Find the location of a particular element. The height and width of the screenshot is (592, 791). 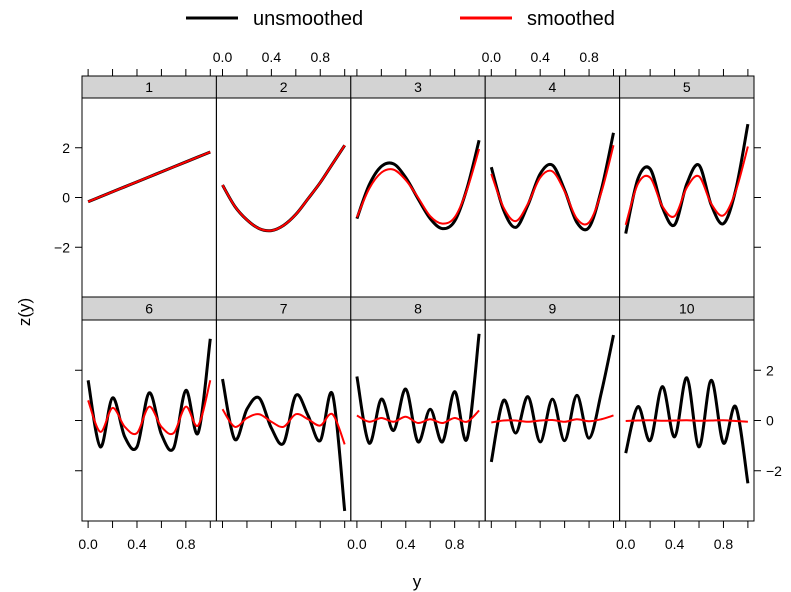

panel-strip-label: 1 is located at coordinates (149, 87).